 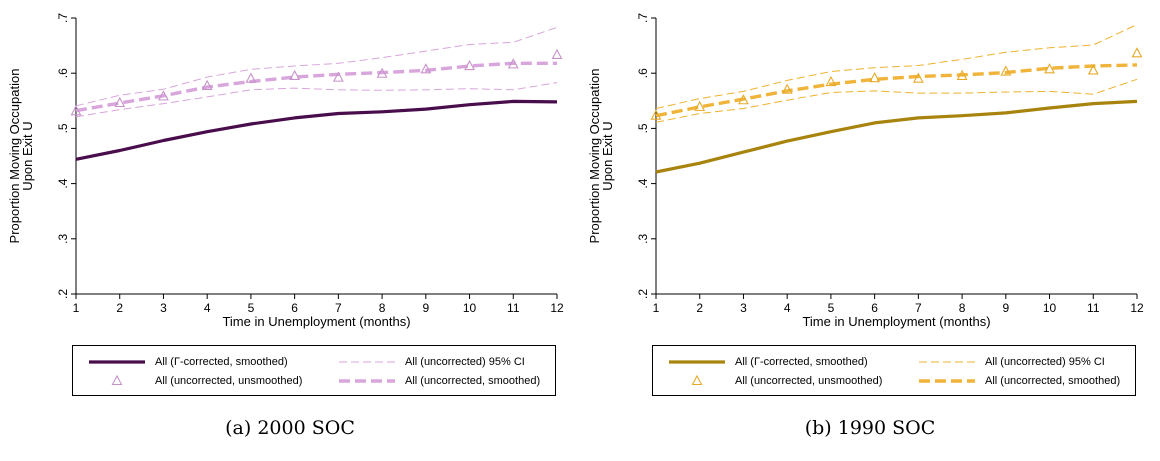 I want to click on ci-lower-line, so click(x=316, y=100).